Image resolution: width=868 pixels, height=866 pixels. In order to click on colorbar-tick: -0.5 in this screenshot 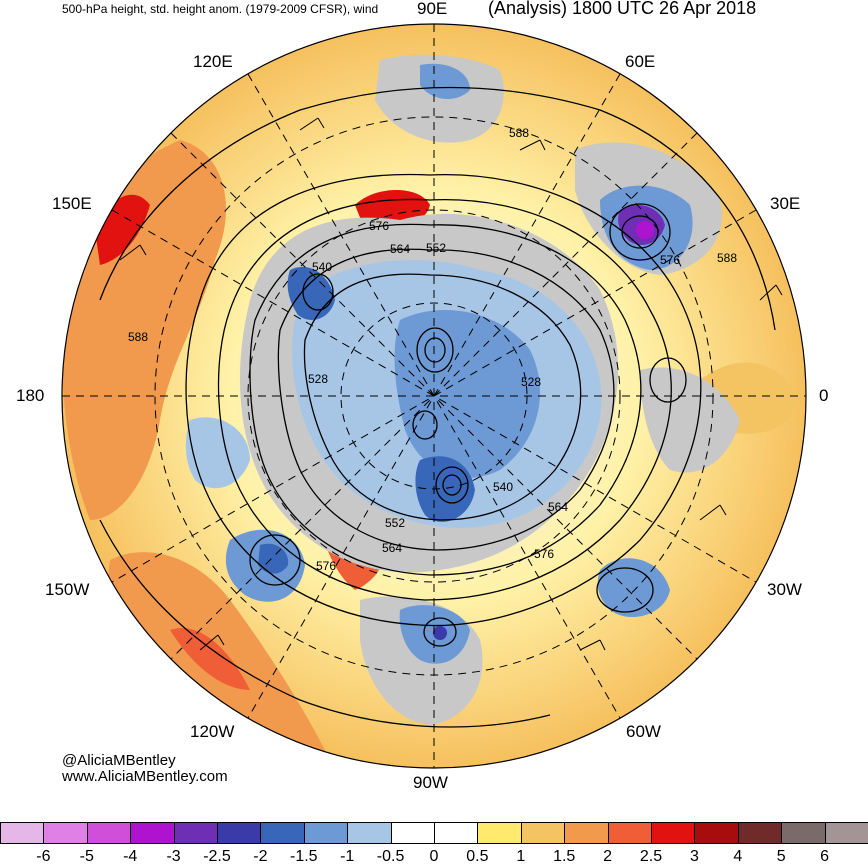, I will do `click(390, 856)`.